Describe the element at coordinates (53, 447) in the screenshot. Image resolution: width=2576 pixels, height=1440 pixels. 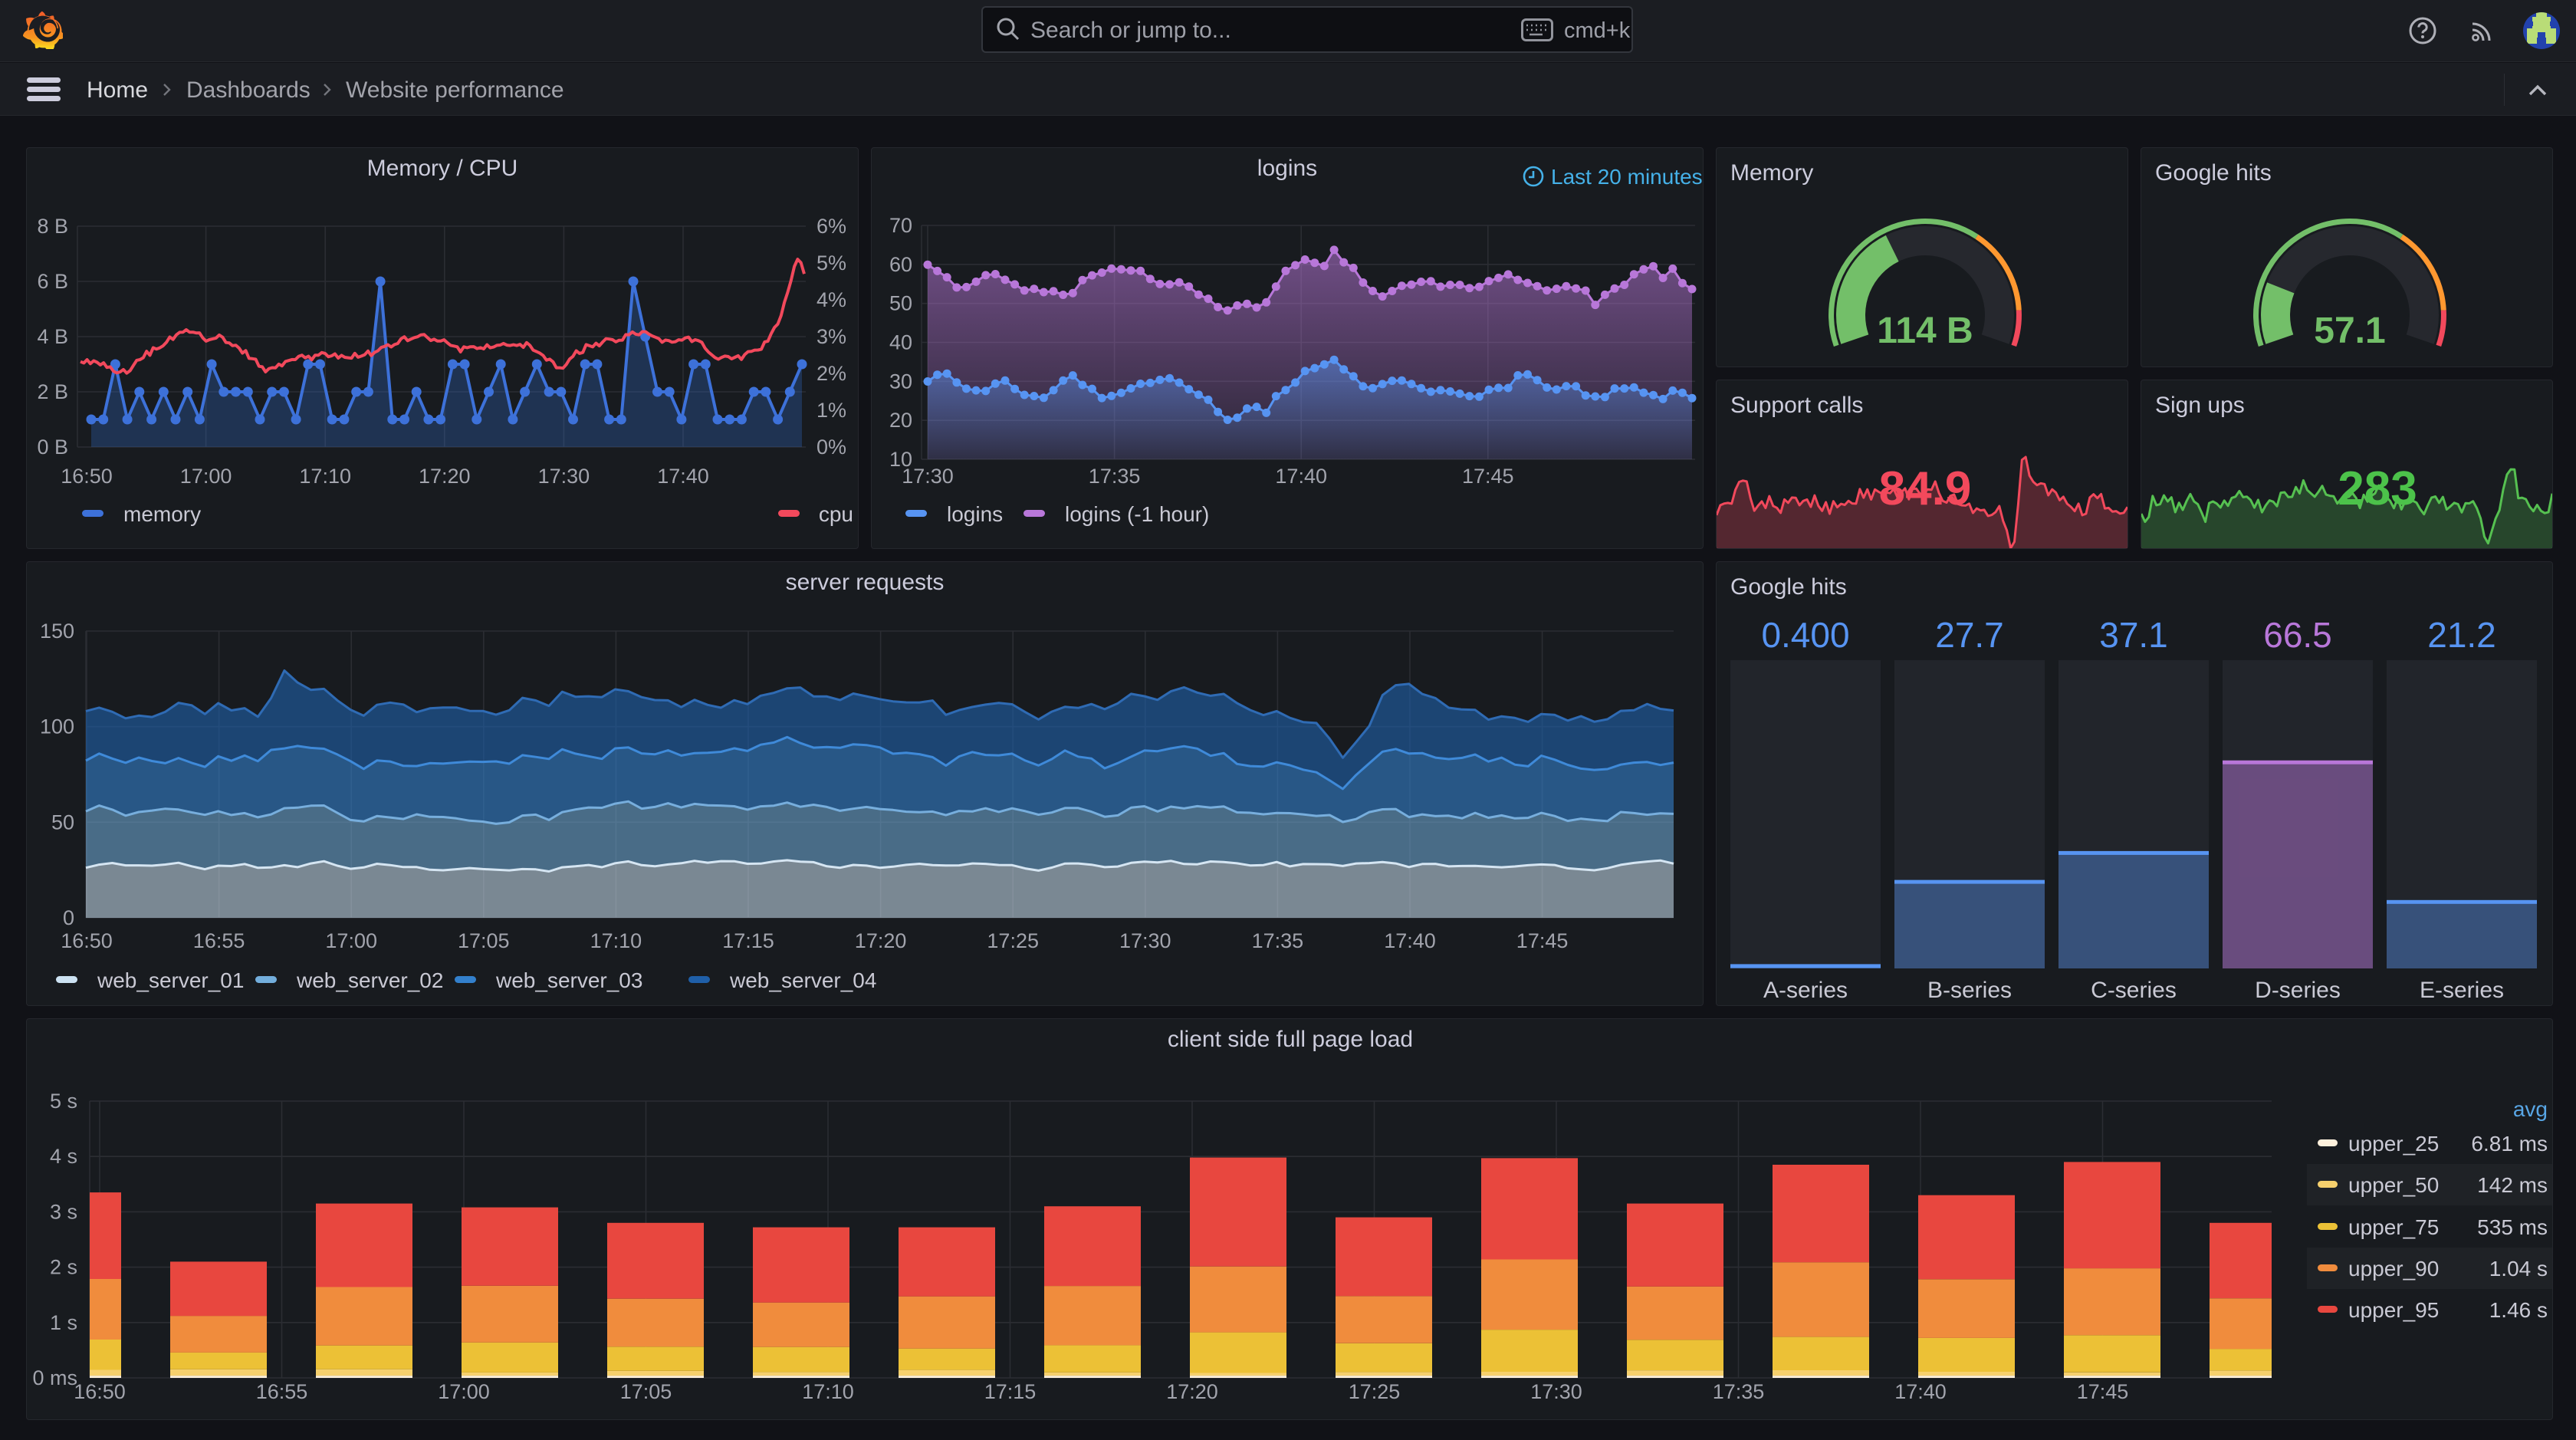
I see `svg-text: 0 B` at that location.